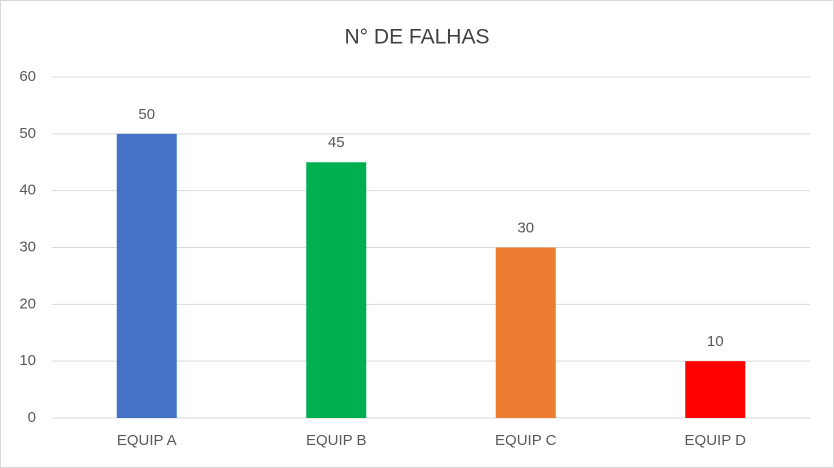  I want to click on chart-title: N° DE FALHAS, so click(417, 37).